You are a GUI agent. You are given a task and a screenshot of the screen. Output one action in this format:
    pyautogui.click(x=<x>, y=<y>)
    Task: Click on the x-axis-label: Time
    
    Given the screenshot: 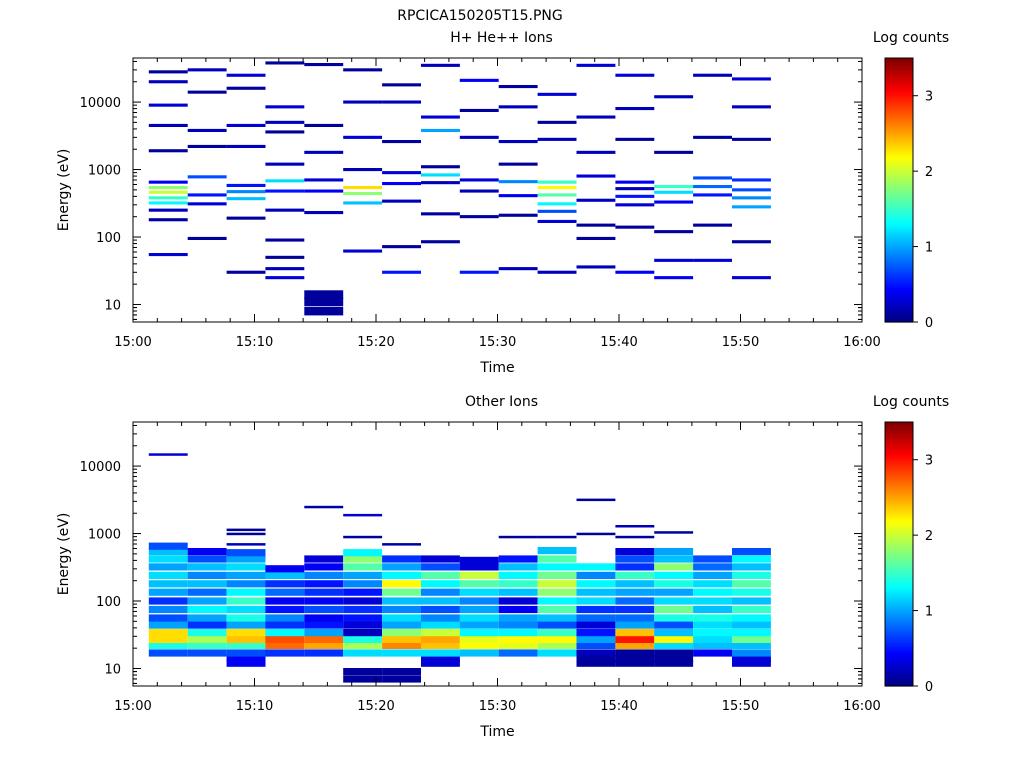 What is the action you would take?
    pyautogui.click(x=496, y=368)
    